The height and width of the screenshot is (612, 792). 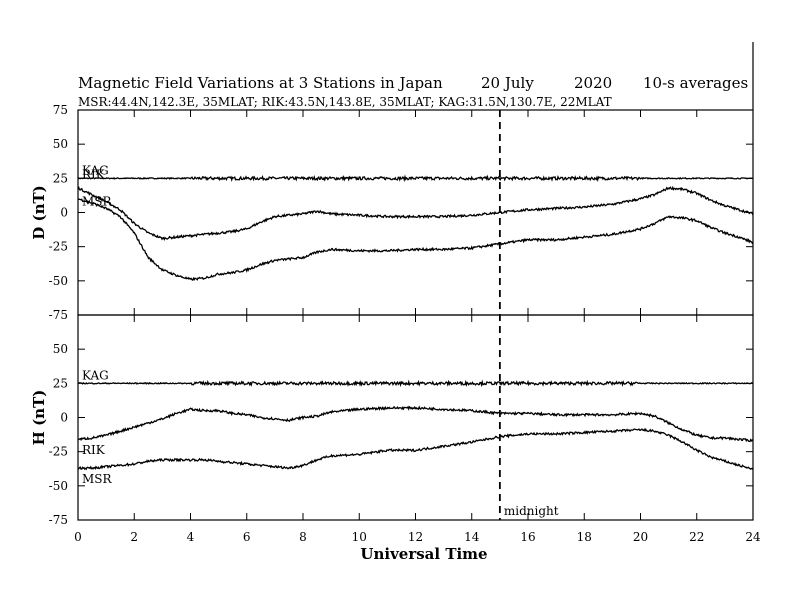 What do you see at coordinates (415, 178) in the screenshot?
I see `series-line-kag-d` at bounding box center [415, 178].